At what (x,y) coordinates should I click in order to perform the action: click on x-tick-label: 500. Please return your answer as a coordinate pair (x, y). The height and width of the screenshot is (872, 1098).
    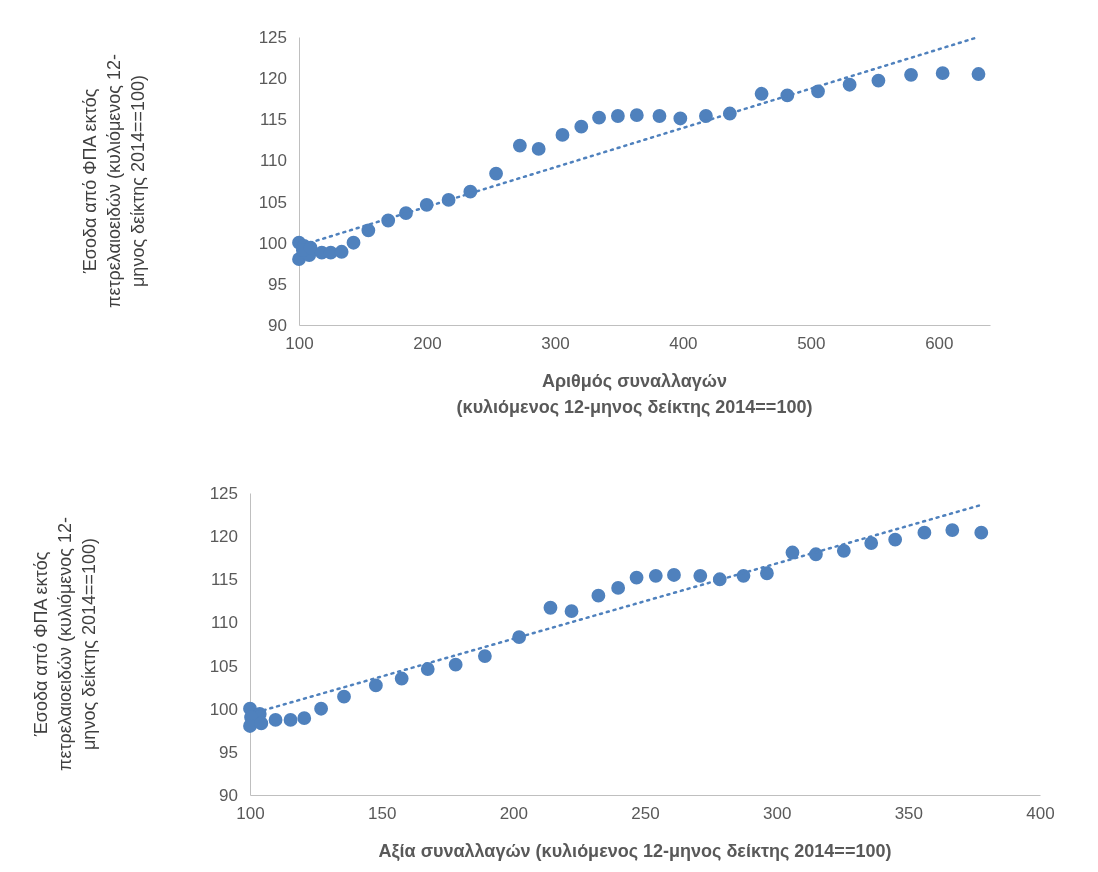
    Looking at the image, I should click on (811, 344).